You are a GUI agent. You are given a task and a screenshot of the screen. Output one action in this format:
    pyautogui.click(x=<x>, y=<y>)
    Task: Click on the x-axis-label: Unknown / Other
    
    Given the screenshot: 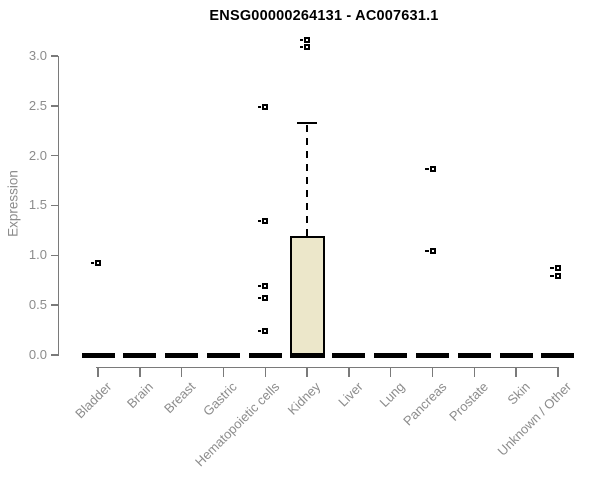 What is the action you would take?
    pyautogui.click(x=535, y=419)
    